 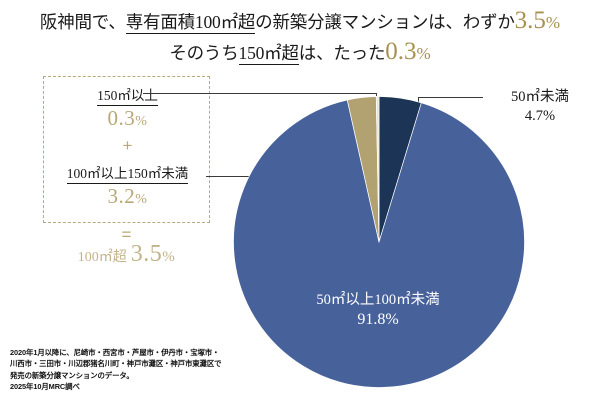 What do you see at coordinates (530, 20) in the screenshot?
I see `headline-line1-number: 3.5` at bounding box center [530, 20].